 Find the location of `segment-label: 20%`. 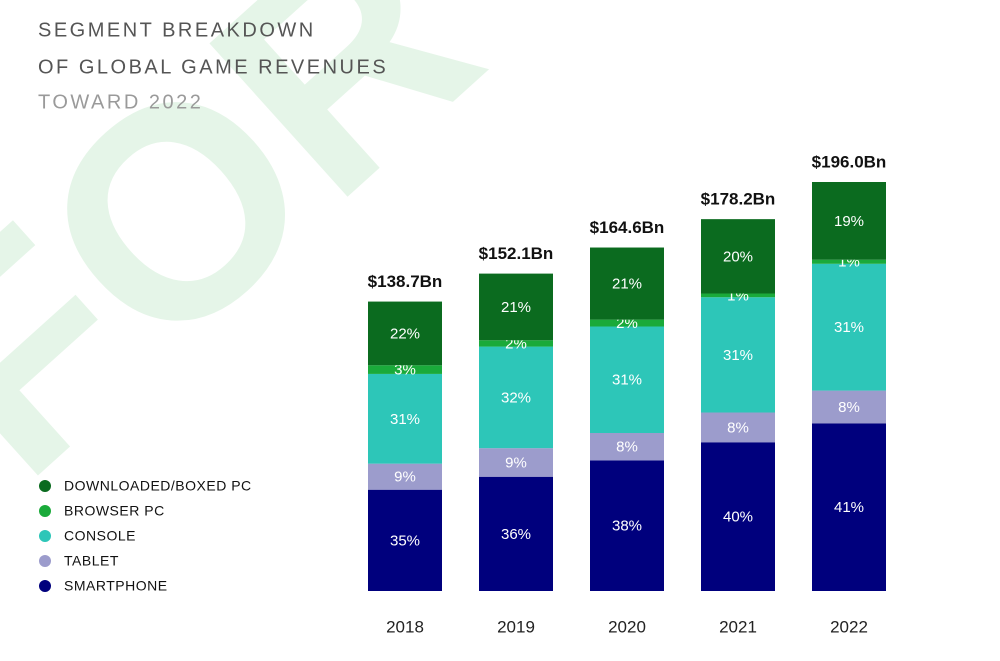

segment-label: 20% is located at coordinates (738, 256).